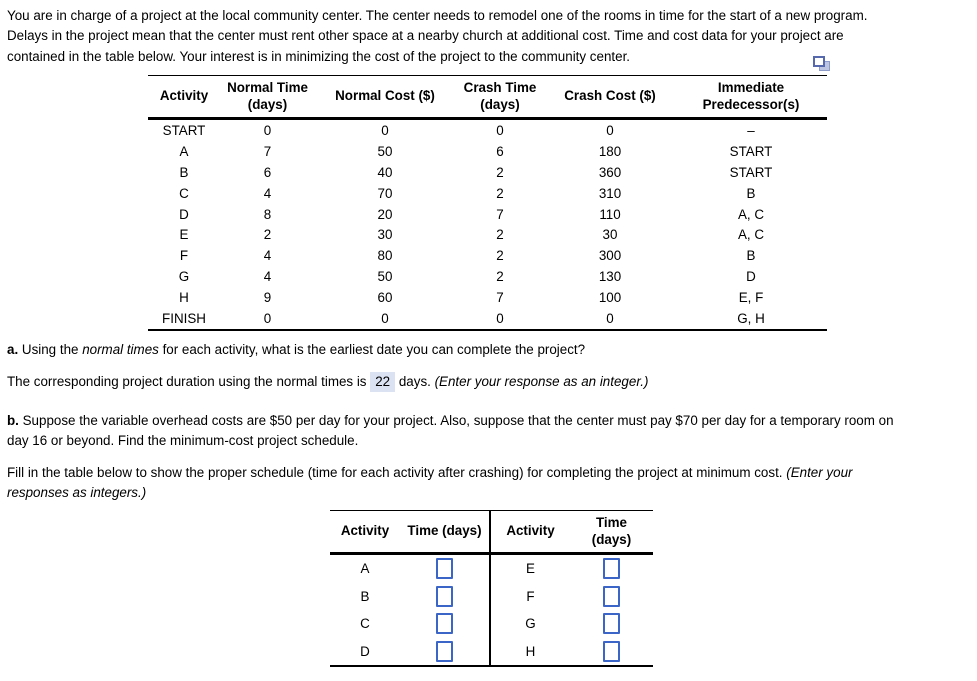  What do you see at coordinates (385, 298) in the screenshot?
I see `cell-normal-cost: 60` at bounding box center [385, 298].